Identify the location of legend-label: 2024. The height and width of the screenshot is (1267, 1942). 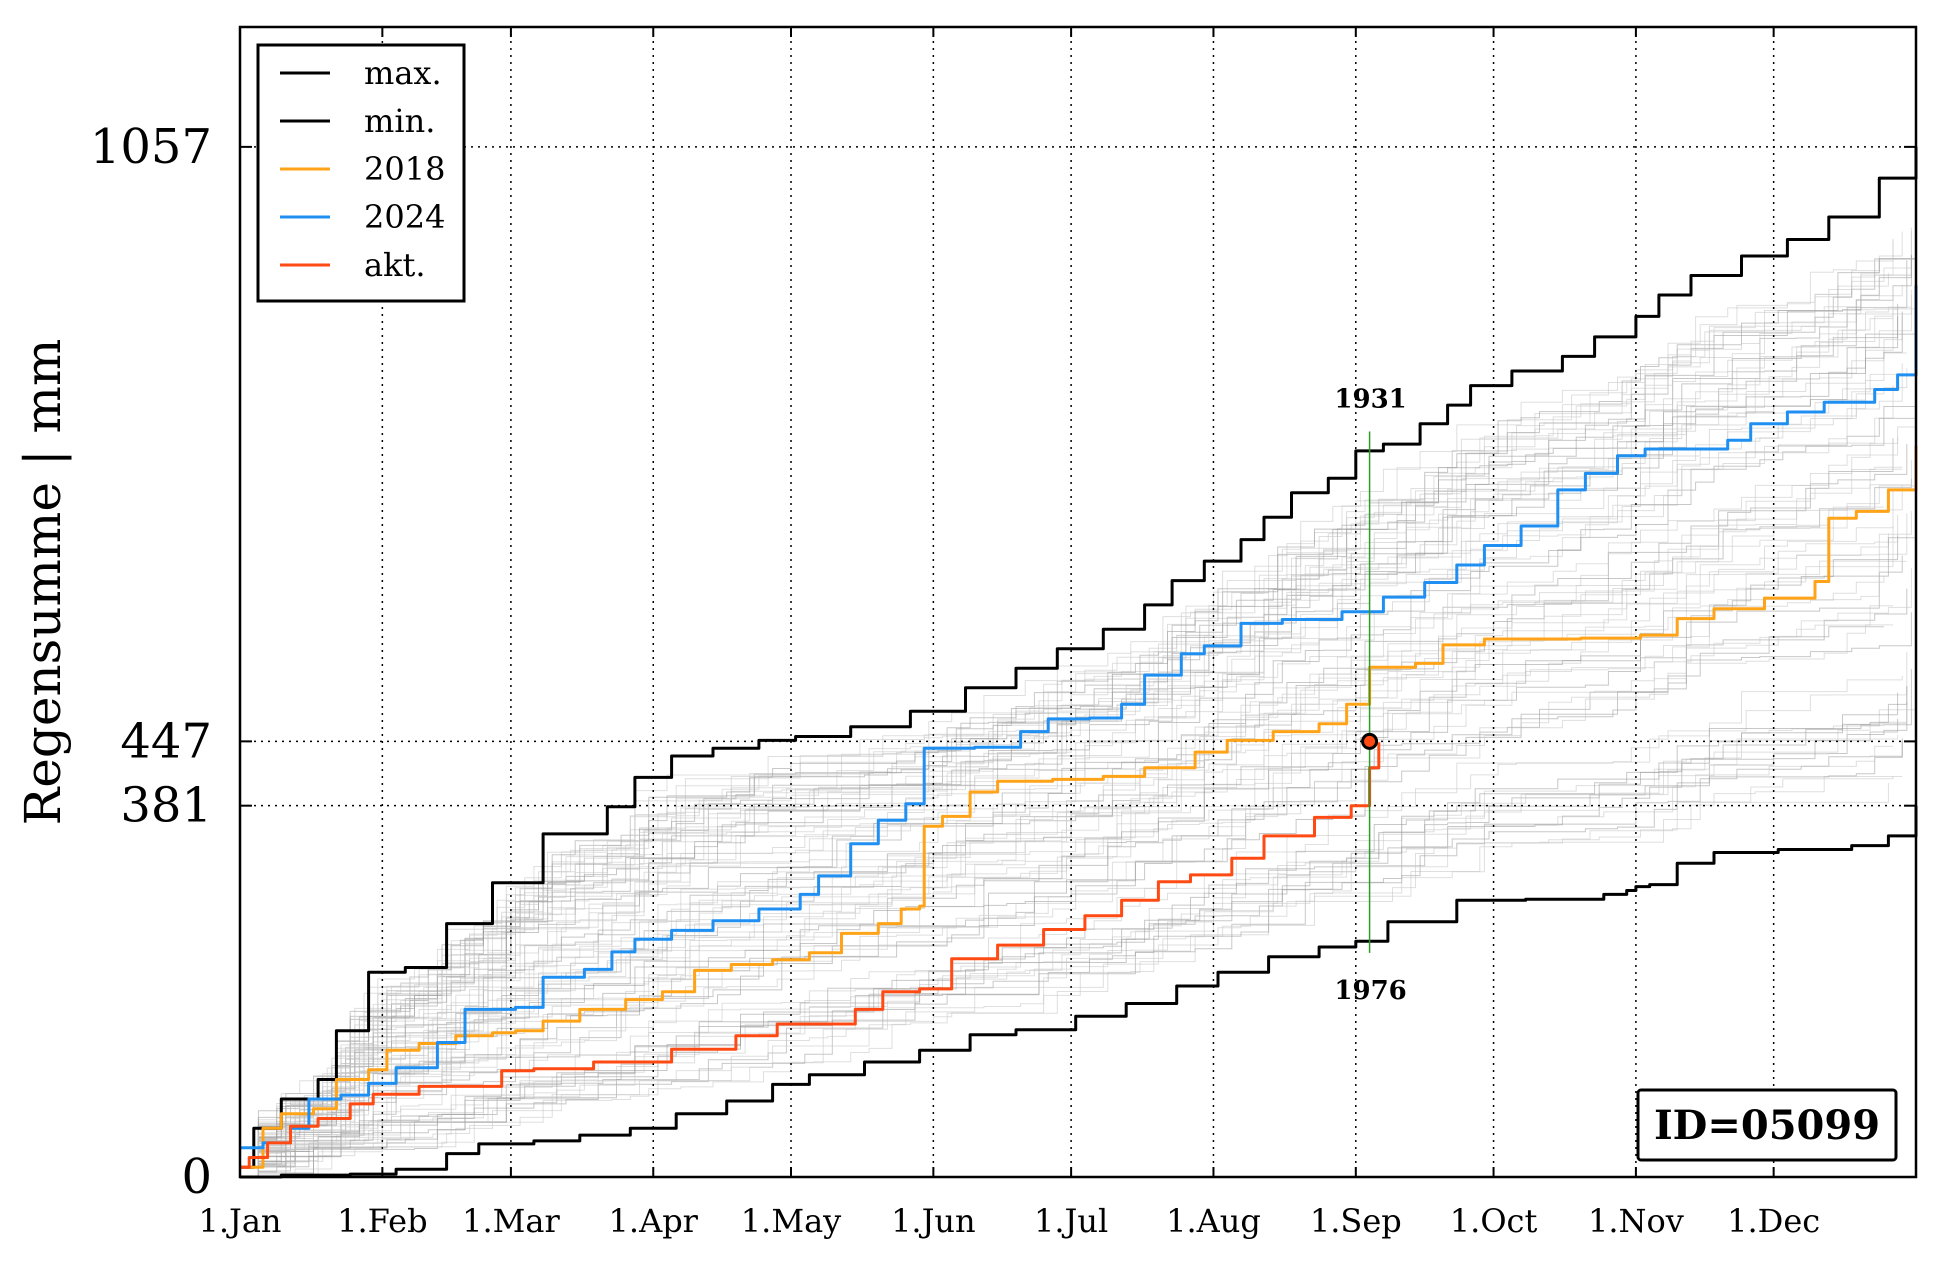
(404, 217).